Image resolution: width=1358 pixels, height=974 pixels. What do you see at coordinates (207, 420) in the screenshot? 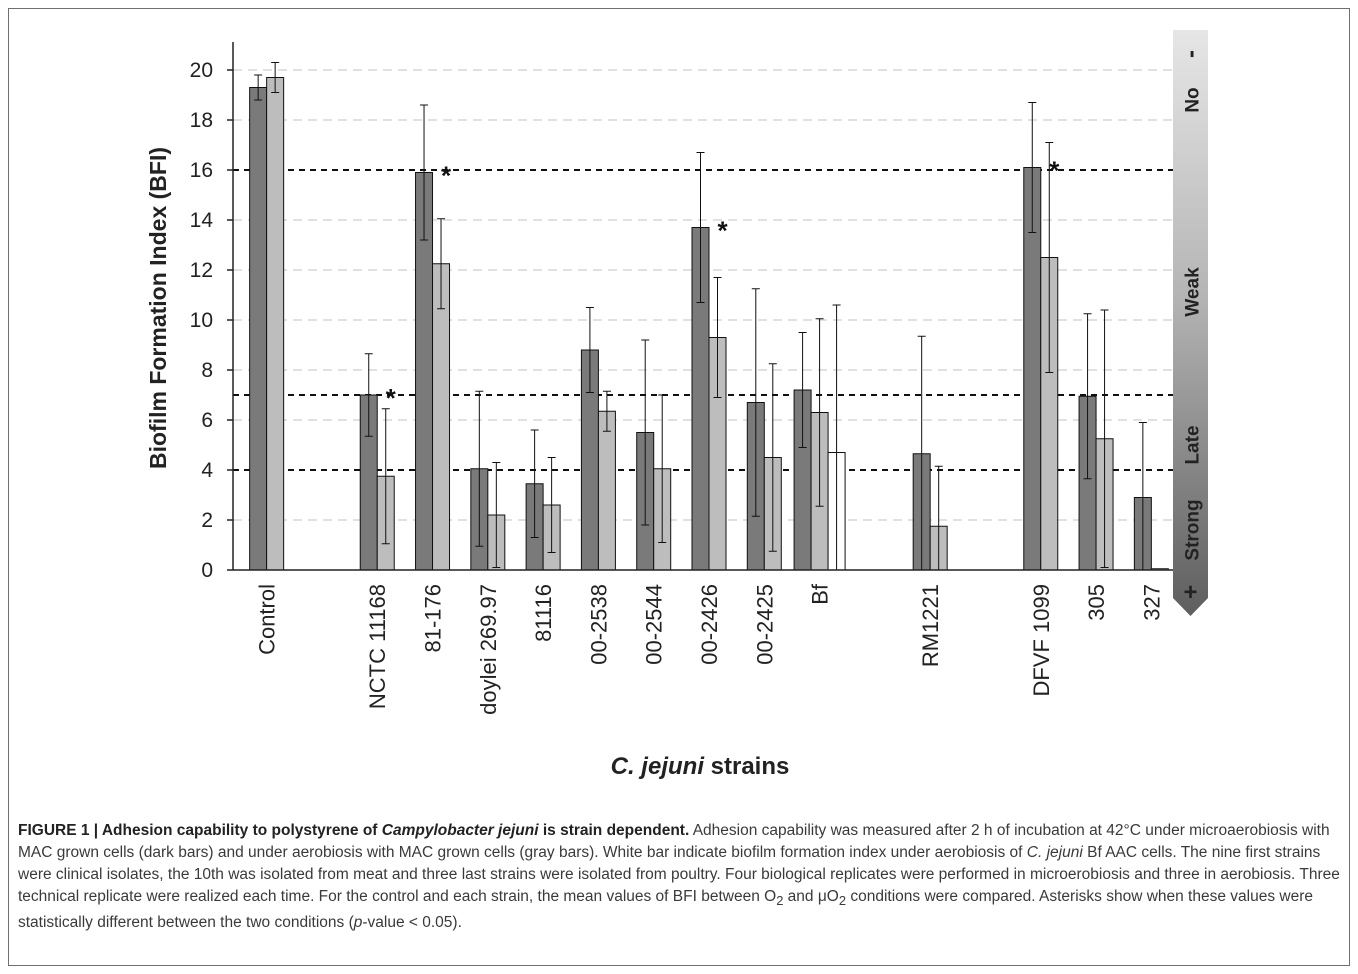
I see `y-tick-label: 6` at bounding box center [207, 420].